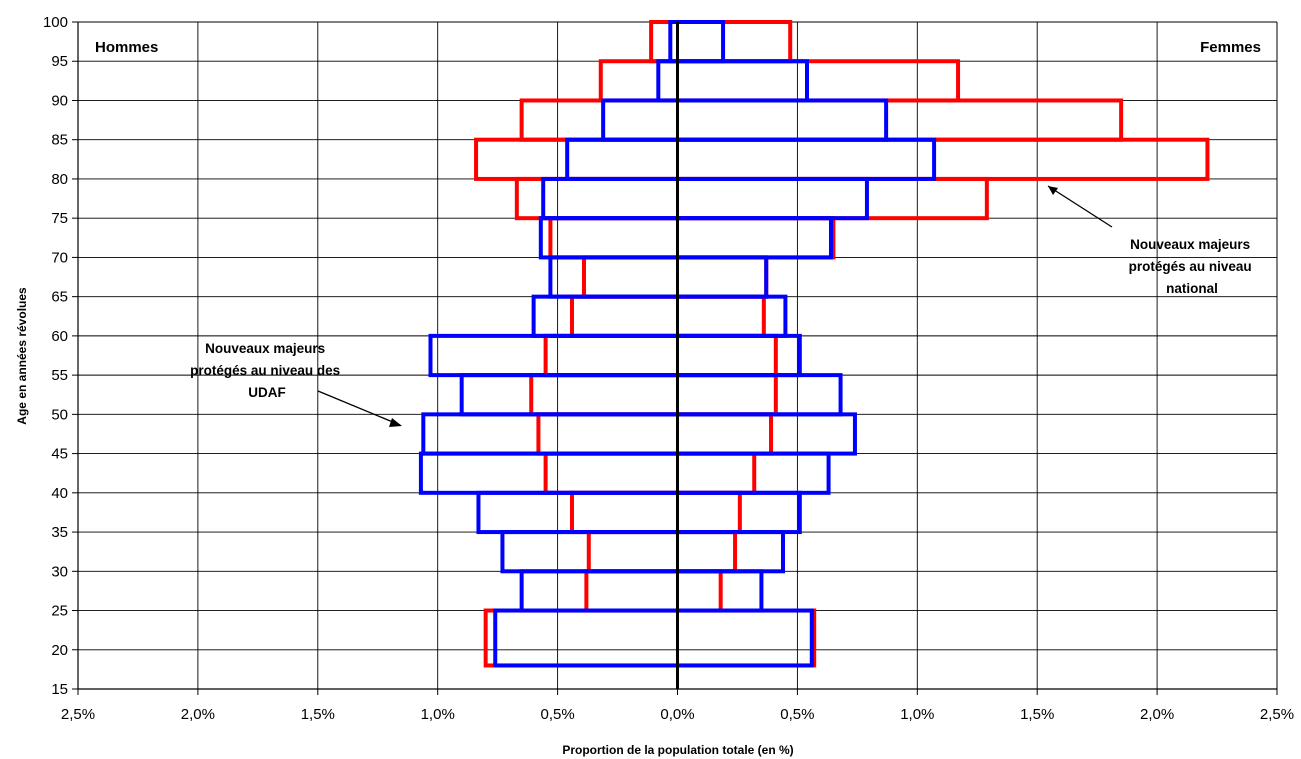  Describe the element at coordinates (55, 22) in the screenshot. I see `y-tick-label: 100` at that location.